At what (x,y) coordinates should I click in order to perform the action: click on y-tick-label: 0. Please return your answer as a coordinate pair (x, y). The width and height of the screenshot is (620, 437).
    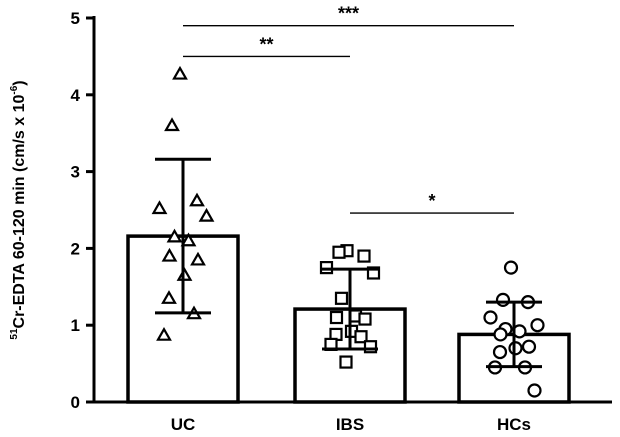
    Looking at the image, I should click on (75, 402).